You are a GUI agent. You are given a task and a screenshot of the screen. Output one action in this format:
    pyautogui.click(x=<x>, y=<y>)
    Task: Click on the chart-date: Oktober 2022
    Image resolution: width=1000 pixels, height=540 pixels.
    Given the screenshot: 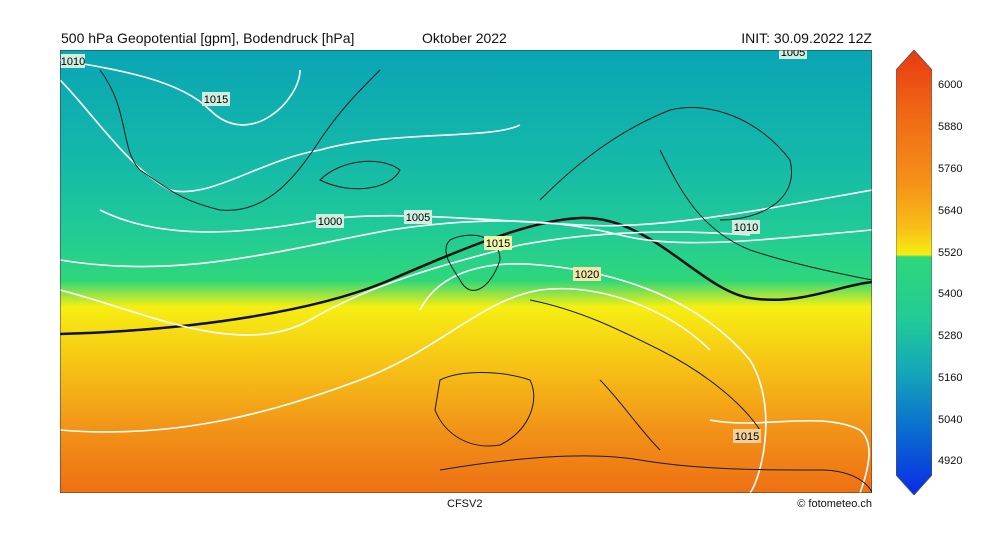 What is the action you would take?
    pyautogui.click(x=464, y=38)
    